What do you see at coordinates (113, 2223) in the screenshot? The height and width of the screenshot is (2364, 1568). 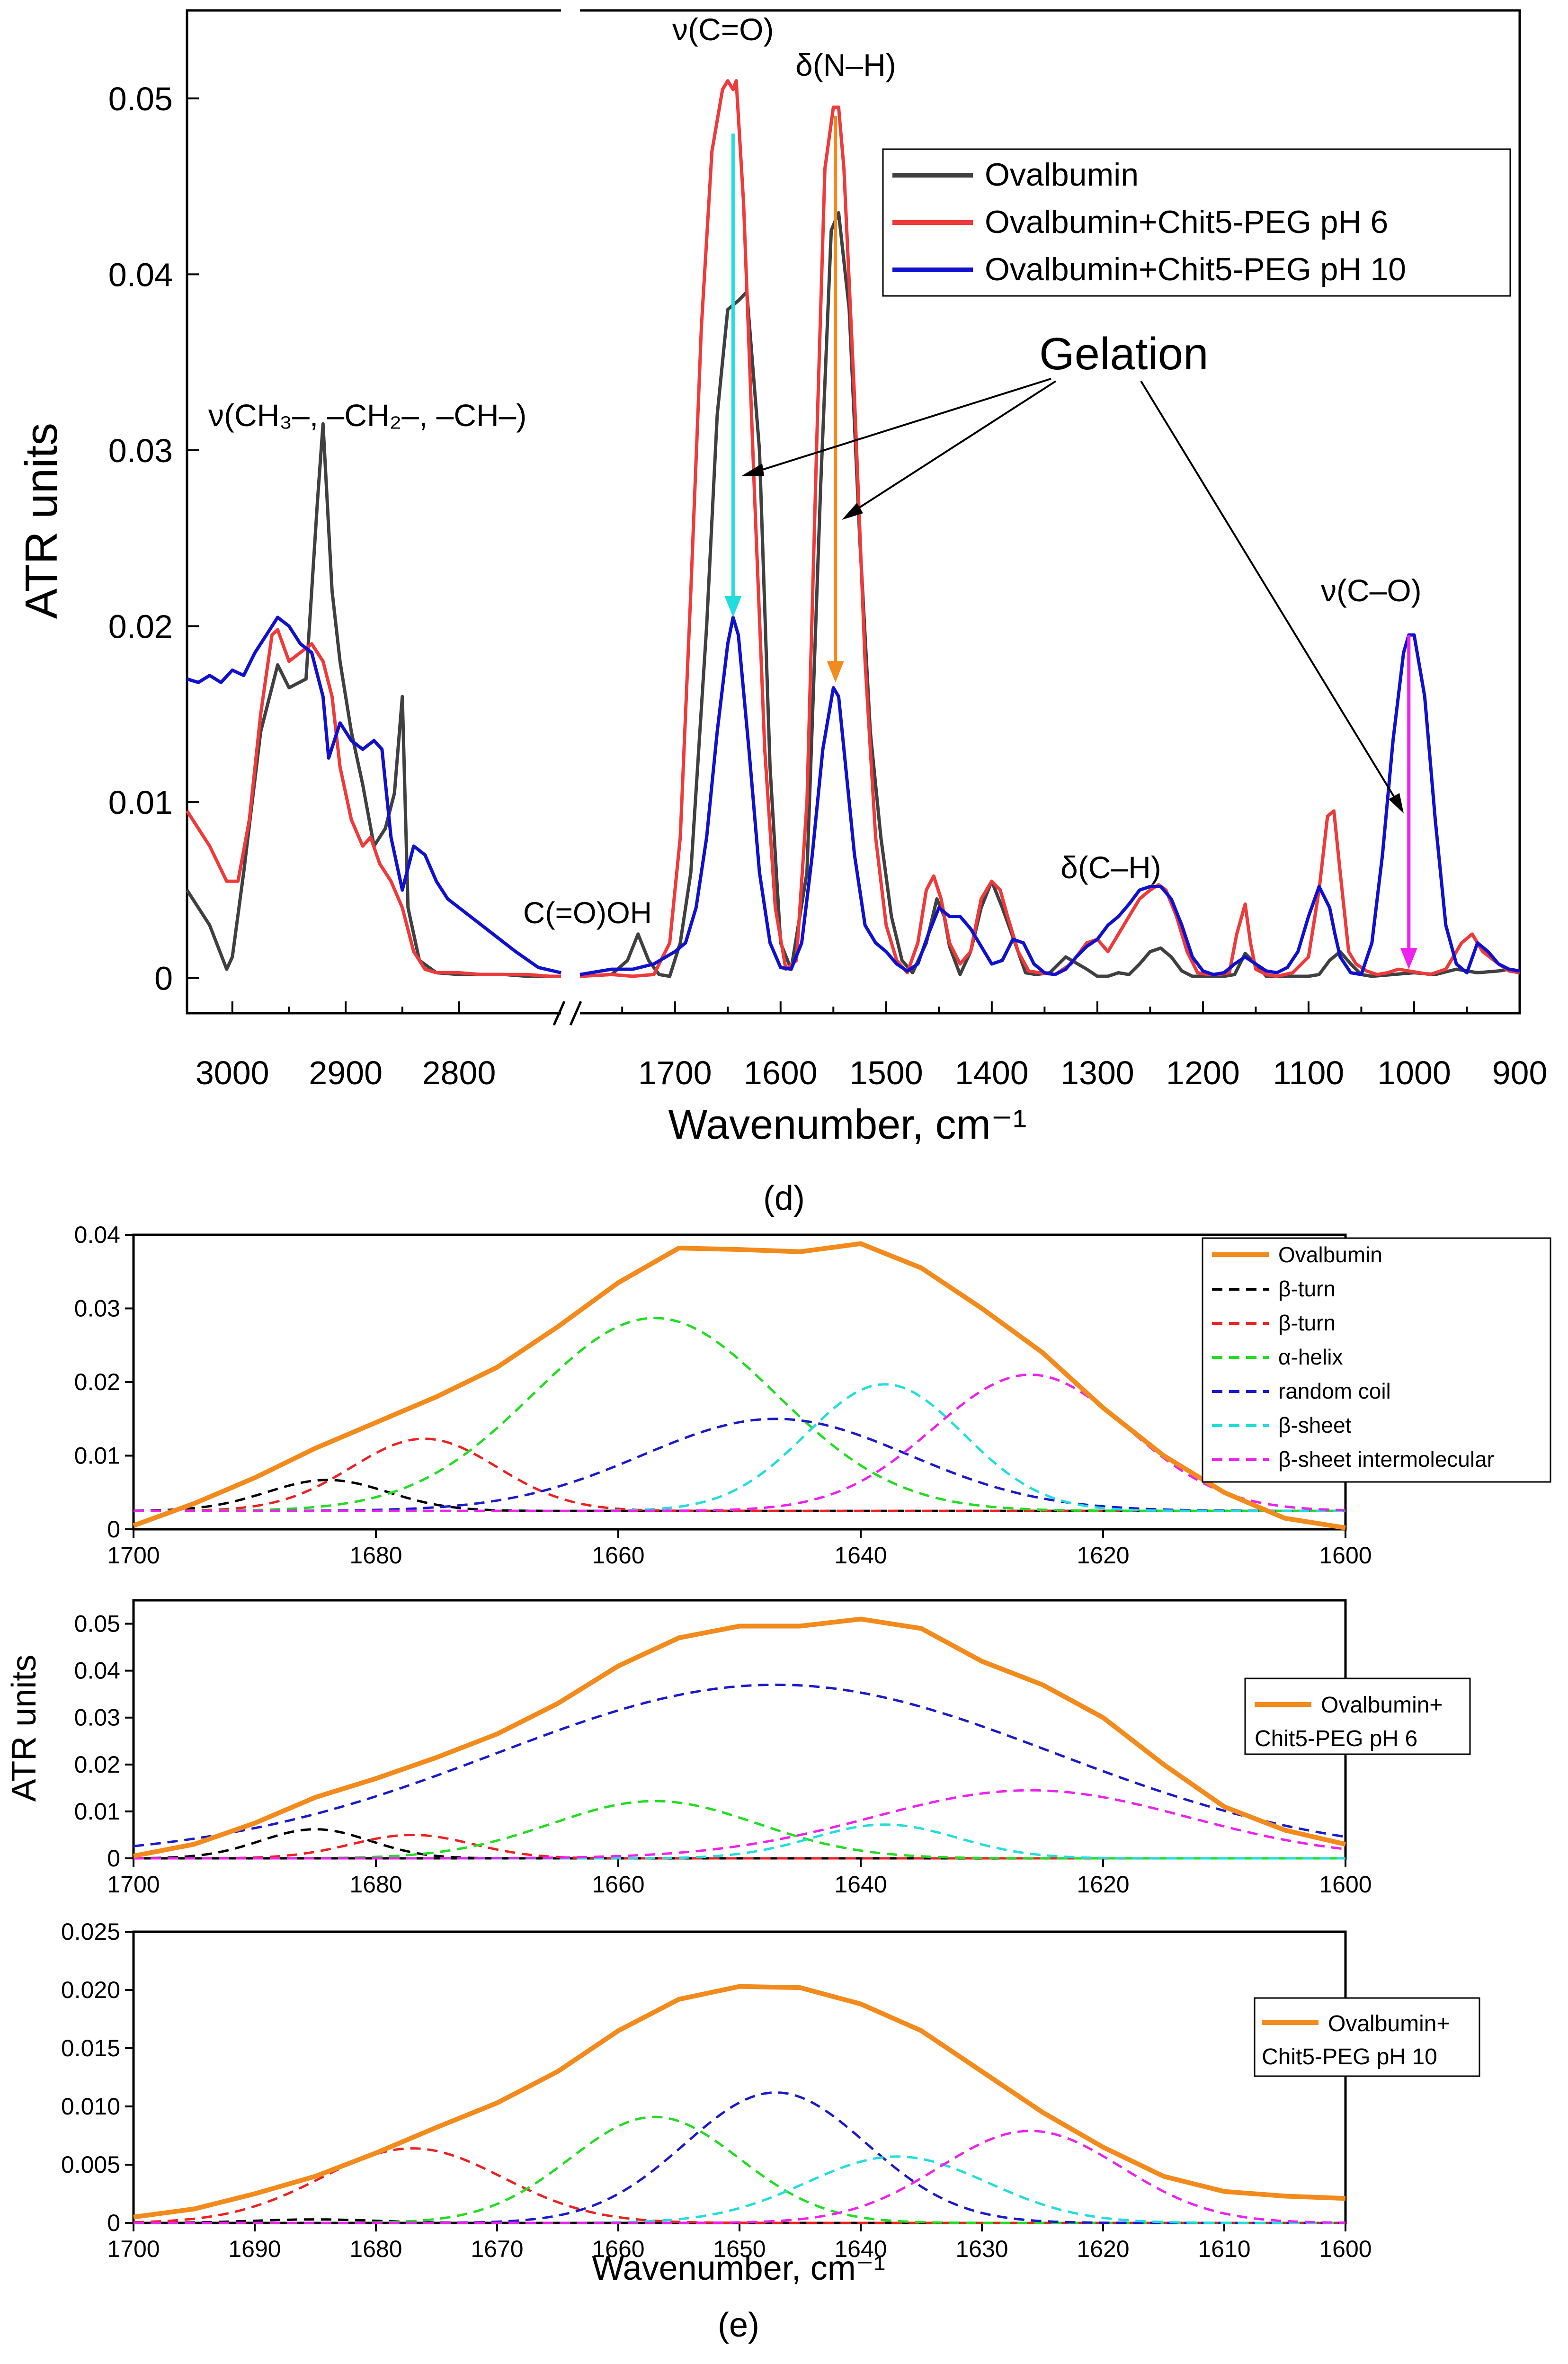 I see `y-tick-label-bot: 0` at bounding box center [113, 2223].